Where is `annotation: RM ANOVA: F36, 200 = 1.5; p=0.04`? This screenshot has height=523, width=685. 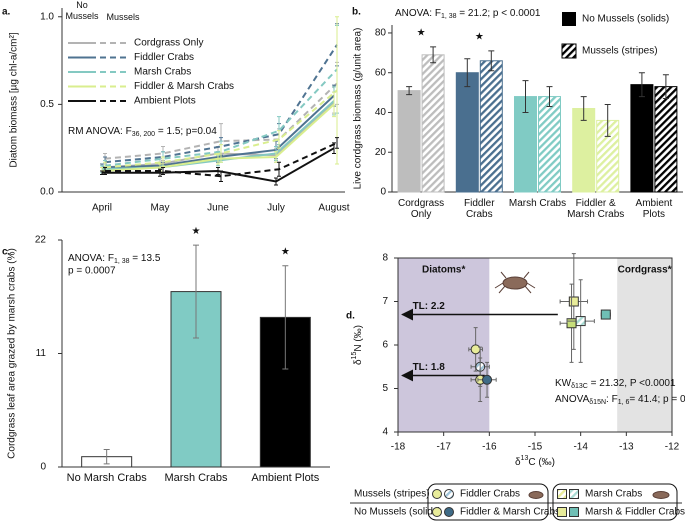 annotation: RM ANOVA: F36, 200 = 1.5; p=0.04 is located at coordinates (142, 132).